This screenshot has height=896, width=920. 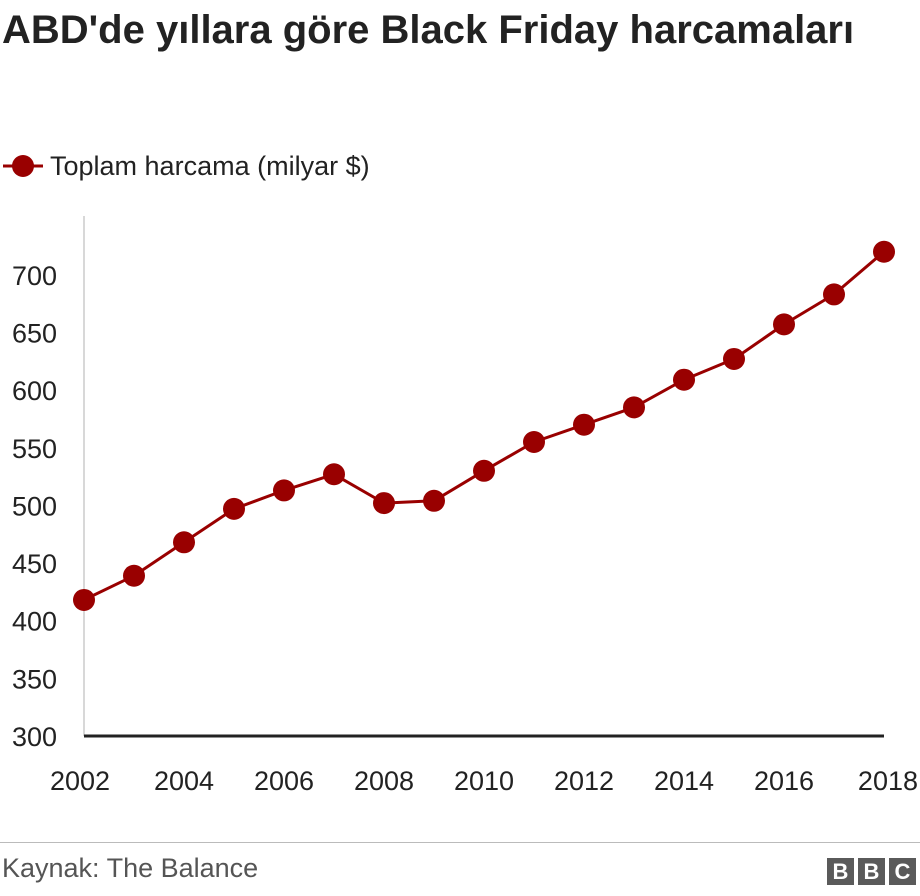 I want to click on x-tick-label: 2016, so click(x=784, y=781).